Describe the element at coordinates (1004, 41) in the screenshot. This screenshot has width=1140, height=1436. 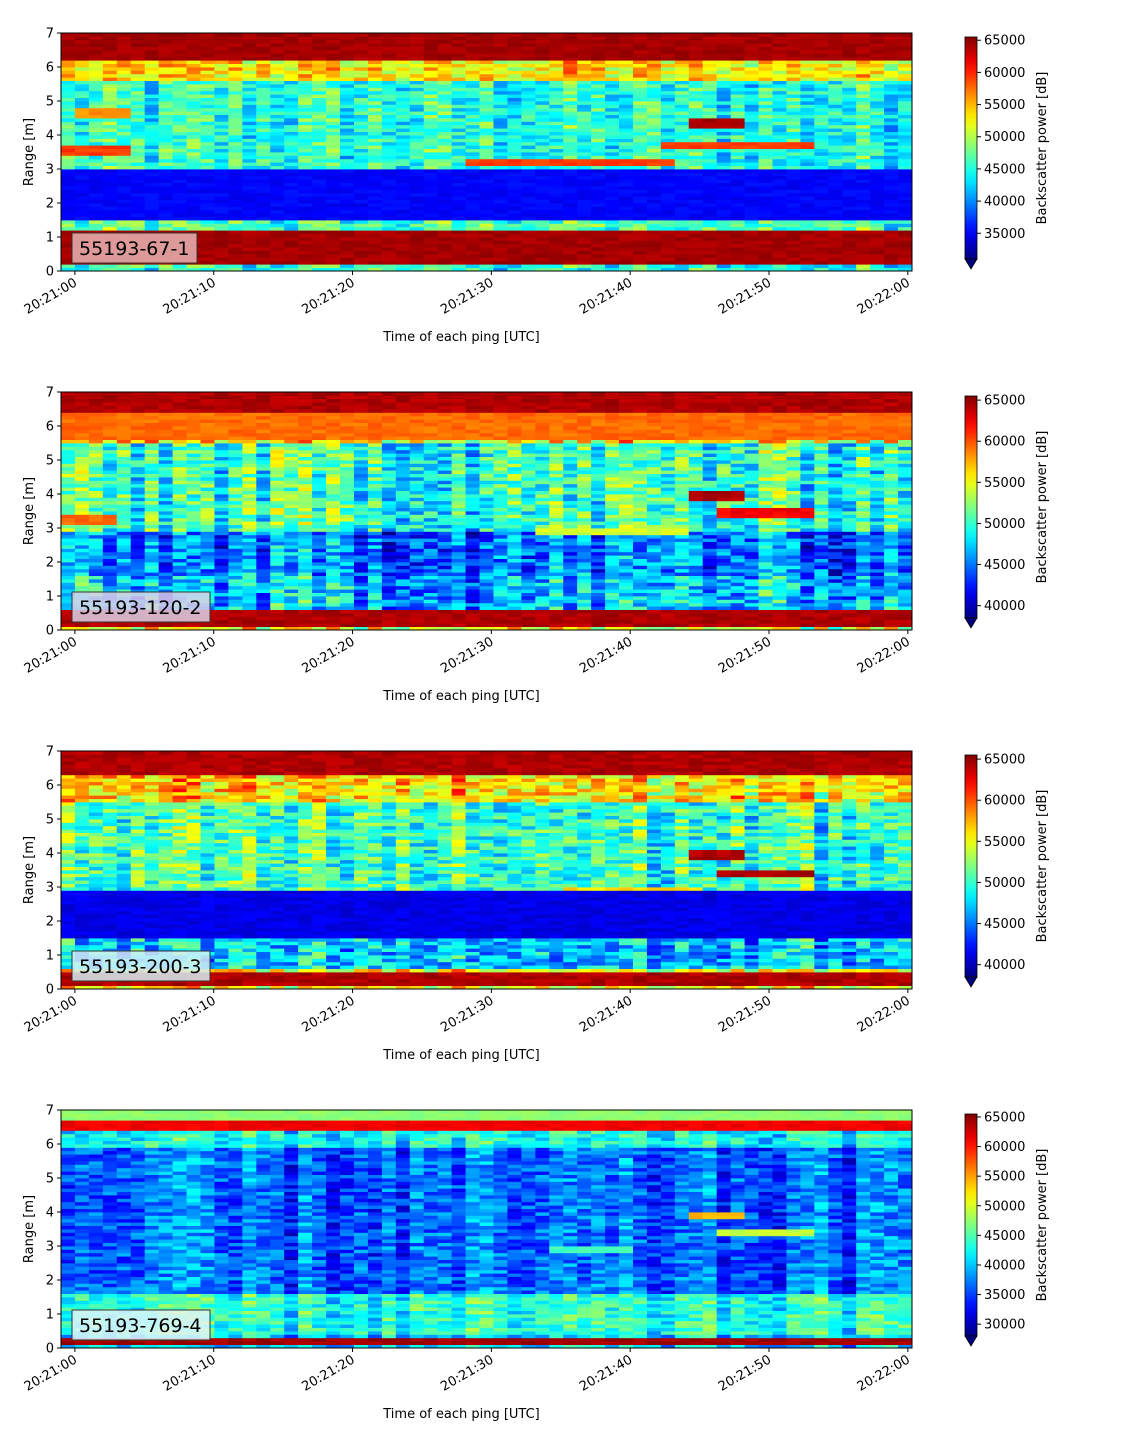
I see `colorbar-tick-label: 65000` at that location.